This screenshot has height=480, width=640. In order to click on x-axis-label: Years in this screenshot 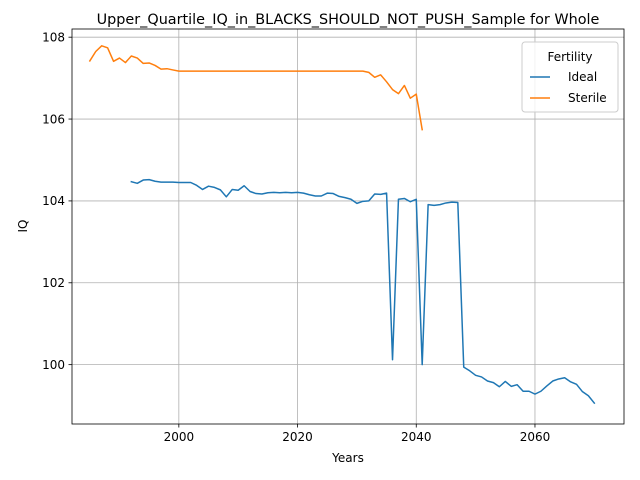, I will do `click(347, 458)`.